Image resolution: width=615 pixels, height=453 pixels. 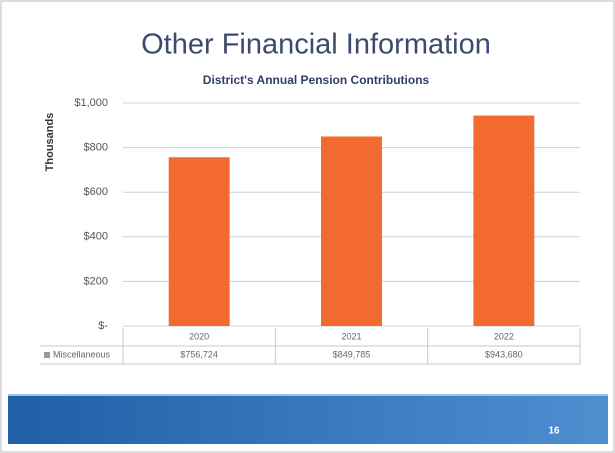 What do you see at coordinates (103, 326) in the screenshot?
I see `y-tick-label: $-` at bounding box center [103, 326].